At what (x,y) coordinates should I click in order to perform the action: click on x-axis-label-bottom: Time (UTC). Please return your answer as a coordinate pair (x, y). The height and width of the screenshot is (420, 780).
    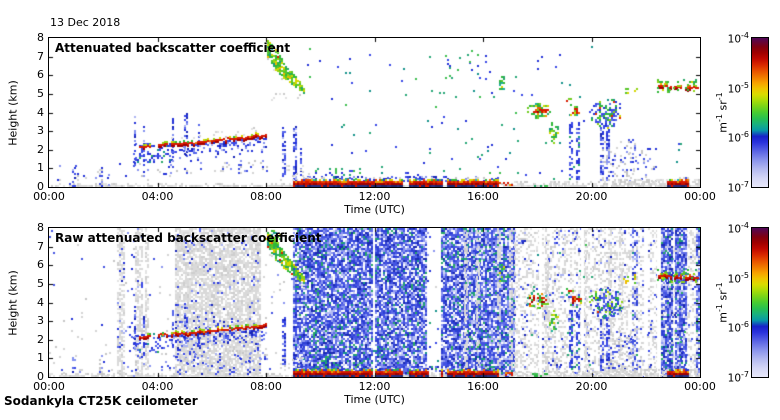
    Looking at the image, I should click on (374, 399).